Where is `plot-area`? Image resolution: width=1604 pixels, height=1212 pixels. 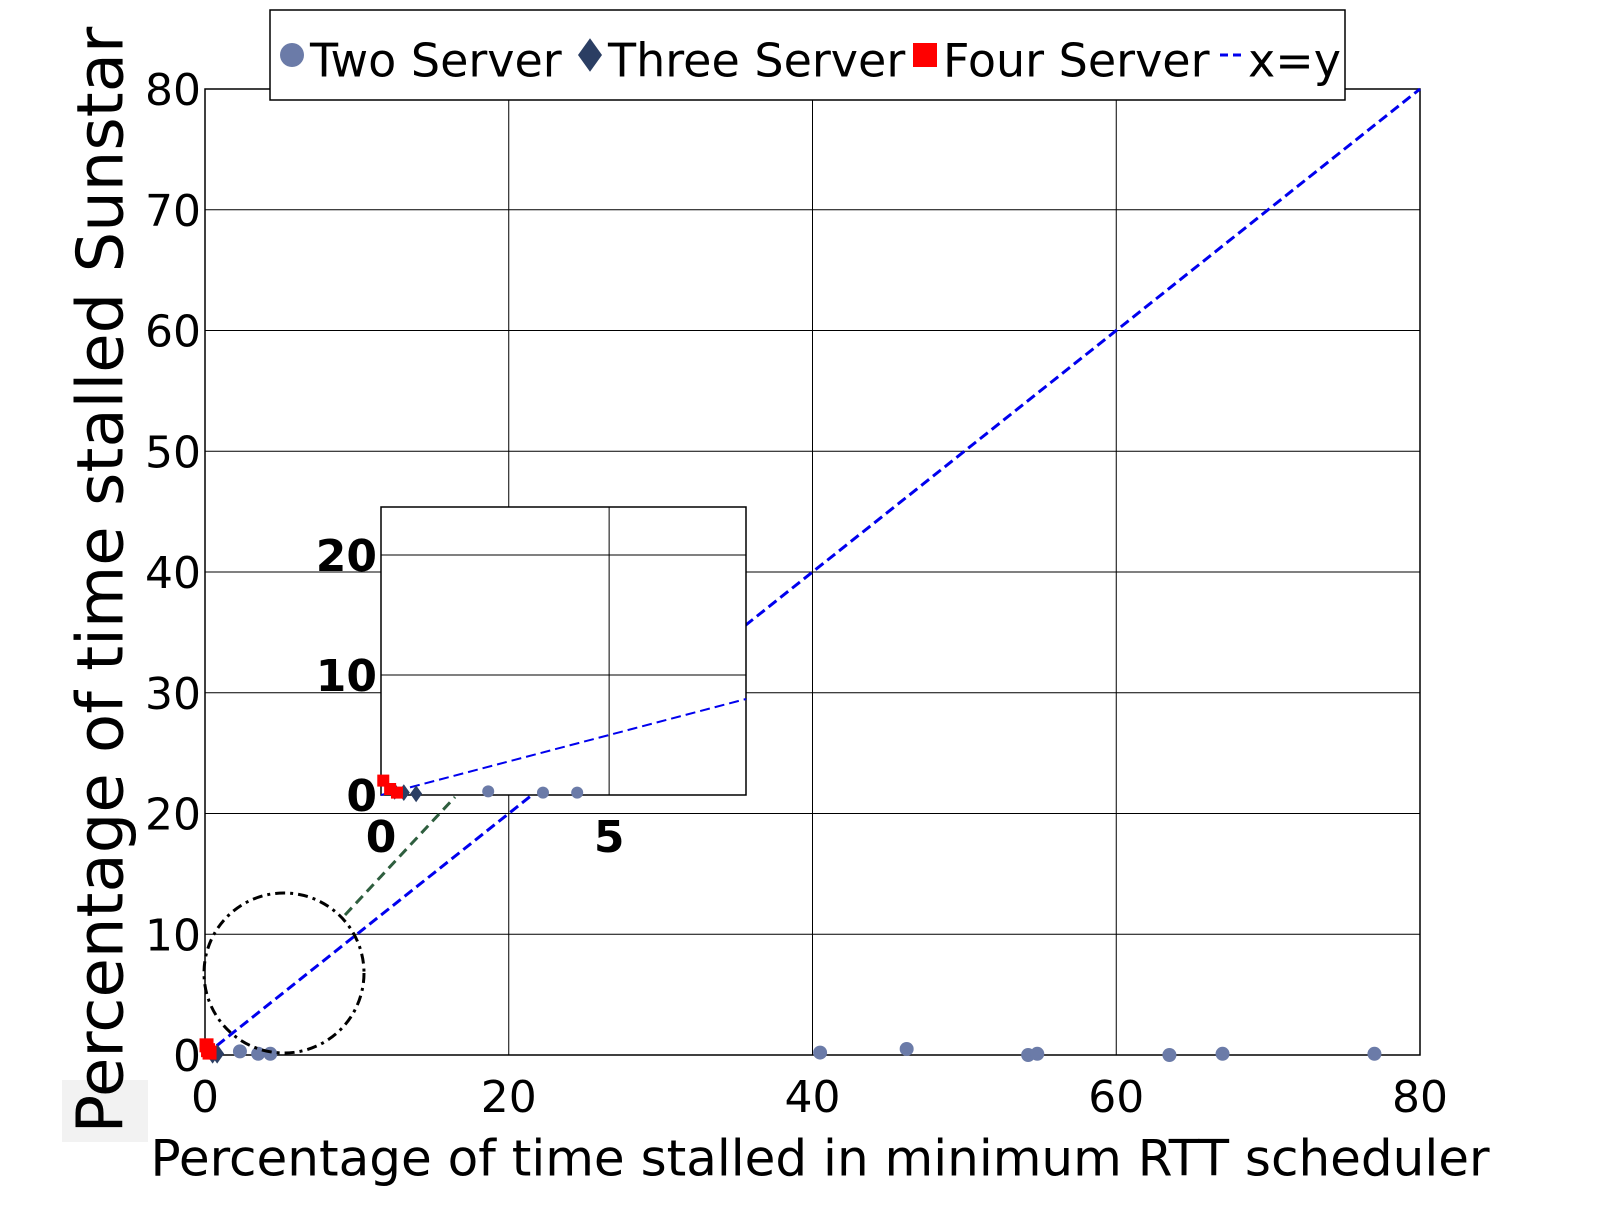
plot-area is located at coordinates (563, 651).